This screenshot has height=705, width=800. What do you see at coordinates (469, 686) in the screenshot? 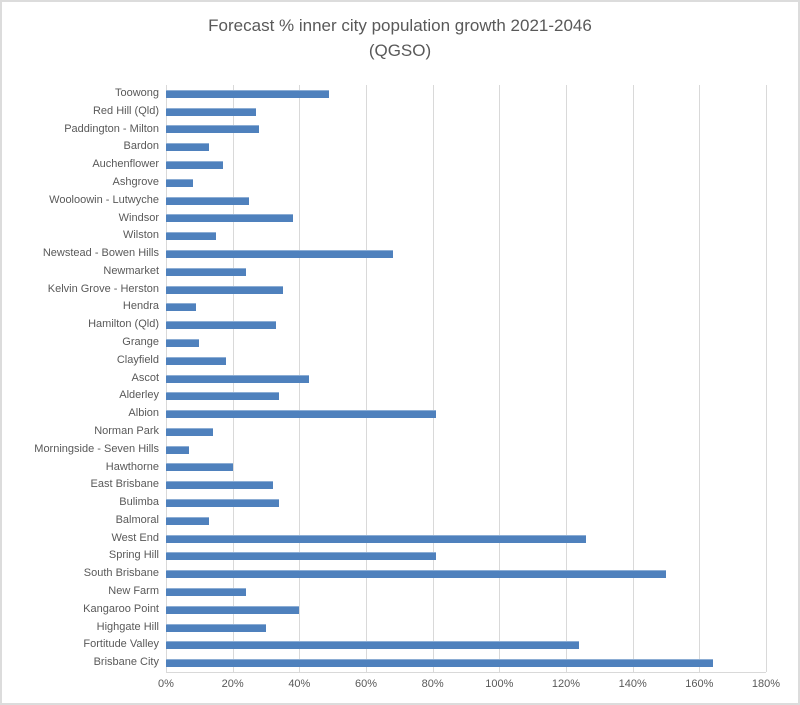
I see `x-axis-tick-labels: 0% 20% 40% 60% 80% 100% 120% 140% 160% 180%` at bounding box center [469, 686].